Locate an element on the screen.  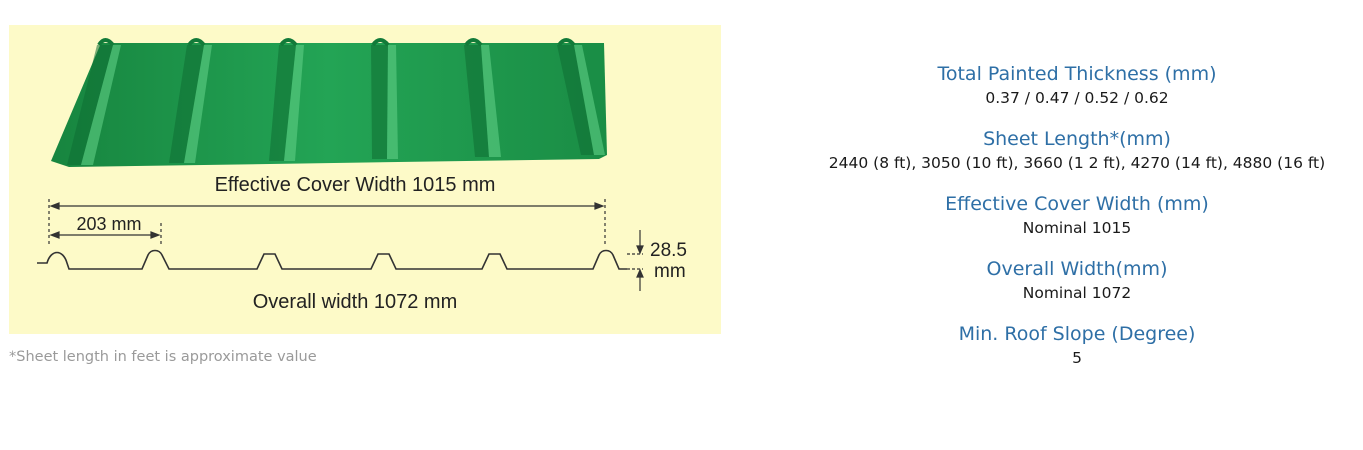
effective-width-dimension is located at coordinates (327, 223).